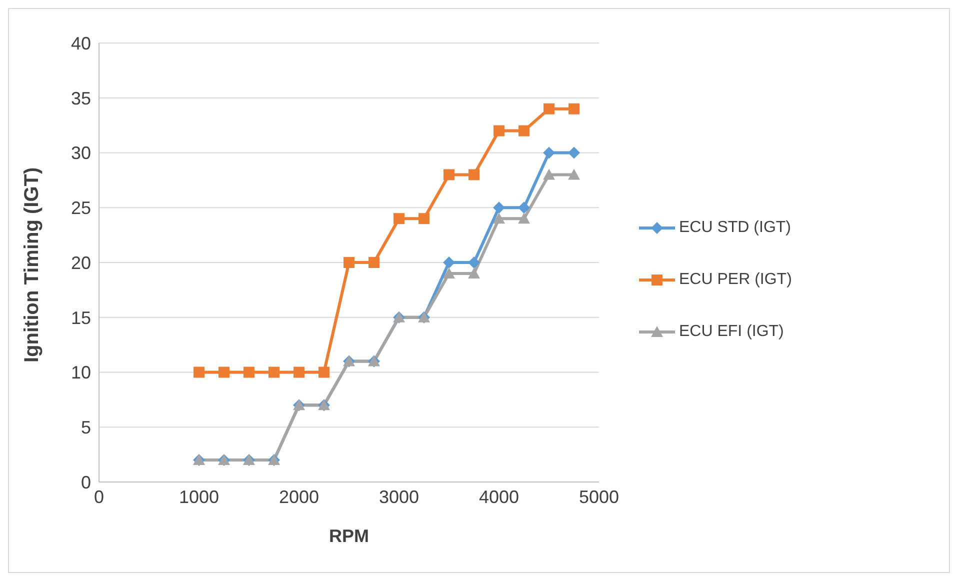 This screenshot has height=581, width=958. I want to click on y-tick-label: 15, so click(80, 318).